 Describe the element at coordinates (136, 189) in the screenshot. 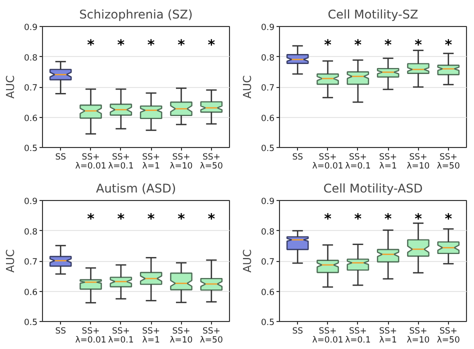

I see `chart-title: Autism (ASD)` at that location.